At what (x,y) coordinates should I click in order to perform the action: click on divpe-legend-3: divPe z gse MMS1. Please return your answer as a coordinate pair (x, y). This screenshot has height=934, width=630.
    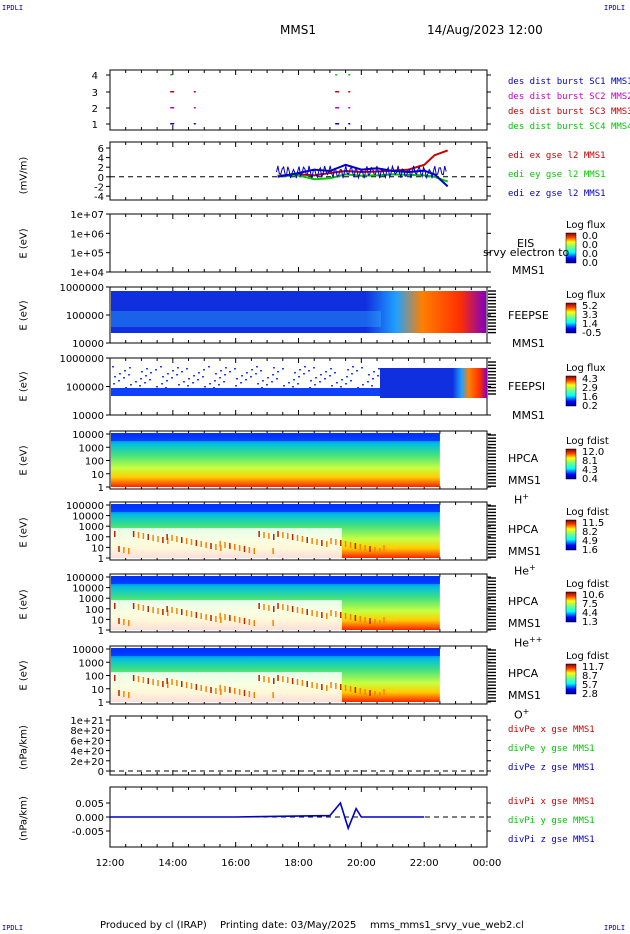
    Looking at the image, I should click on (551, 768).